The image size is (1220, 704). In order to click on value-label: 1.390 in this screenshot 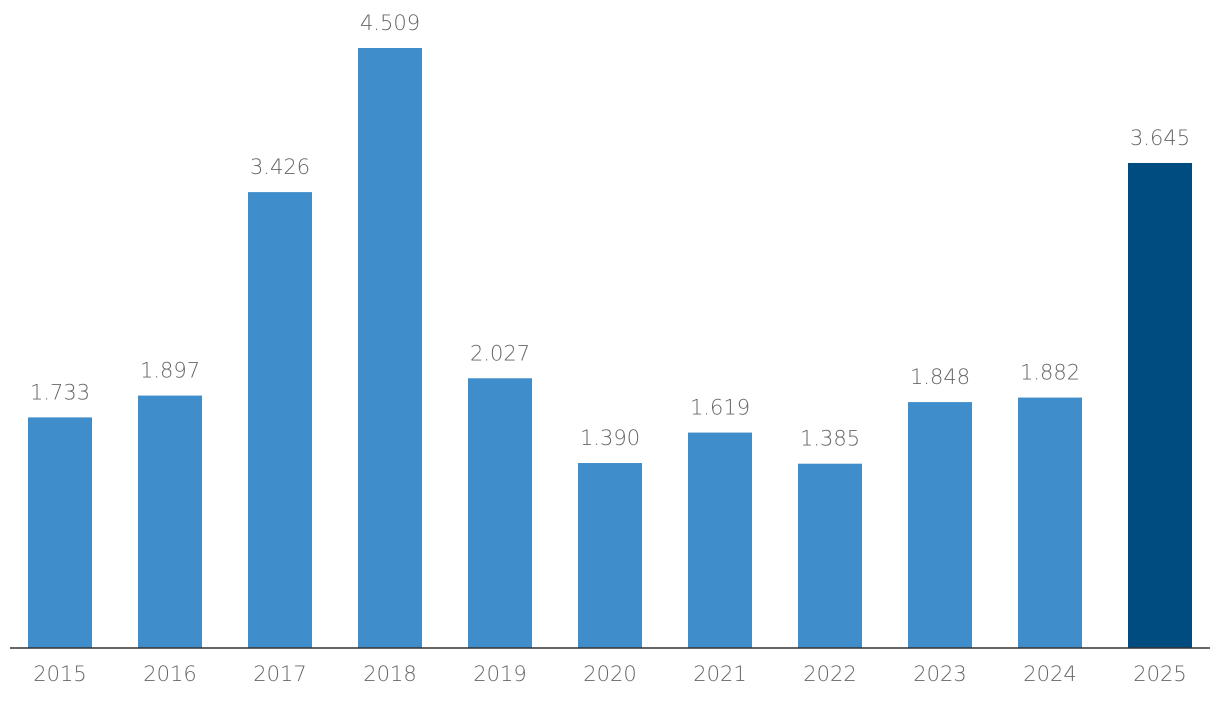, I will do `click(610, 438)`.